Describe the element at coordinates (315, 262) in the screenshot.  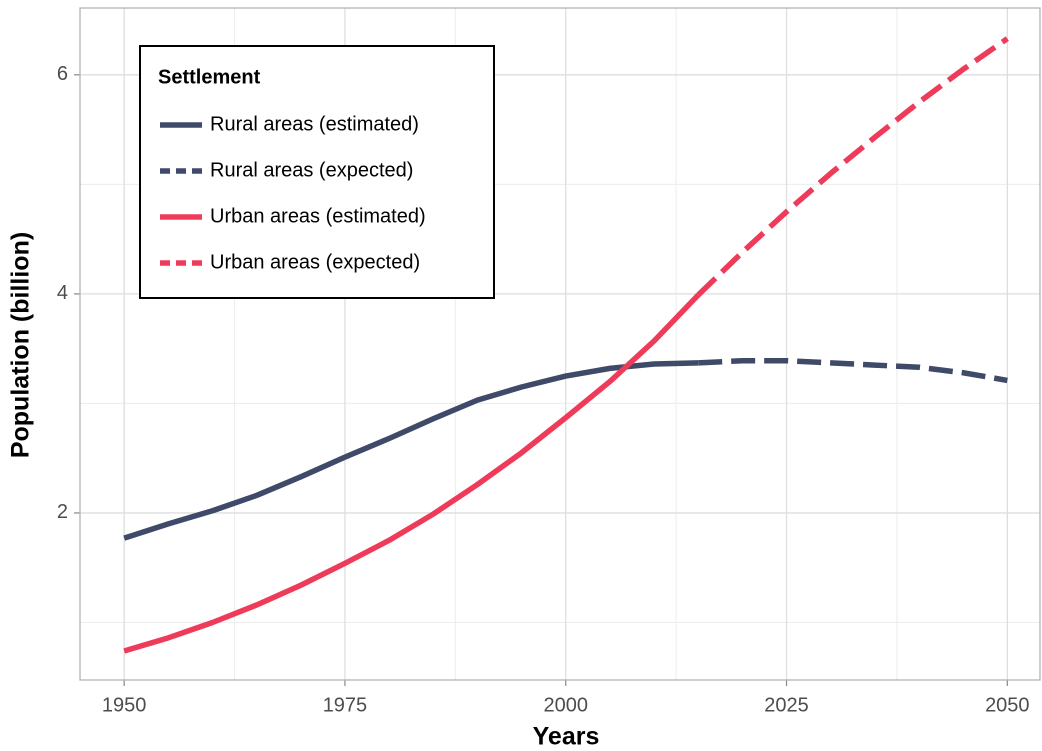
I see `legend-label: Urban areas (expected)` at that location.